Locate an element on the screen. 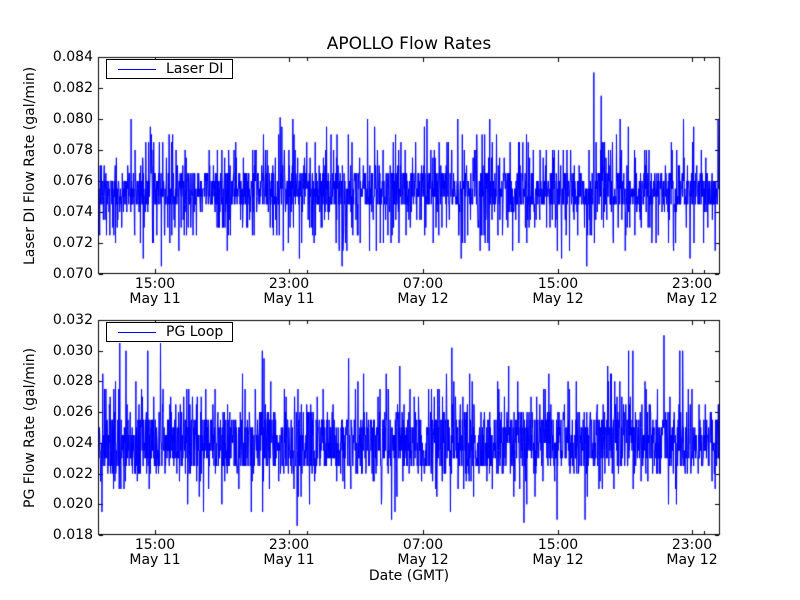  legend-label: PG Loop is located at coordinates (195, 332).